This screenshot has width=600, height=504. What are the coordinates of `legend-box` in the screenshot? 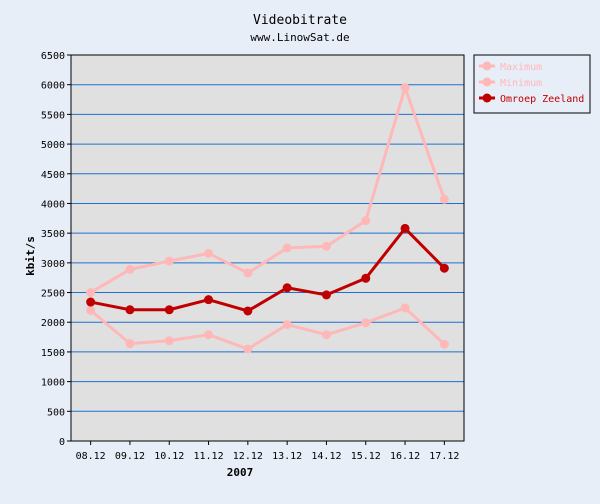 It's located at (532, 84).